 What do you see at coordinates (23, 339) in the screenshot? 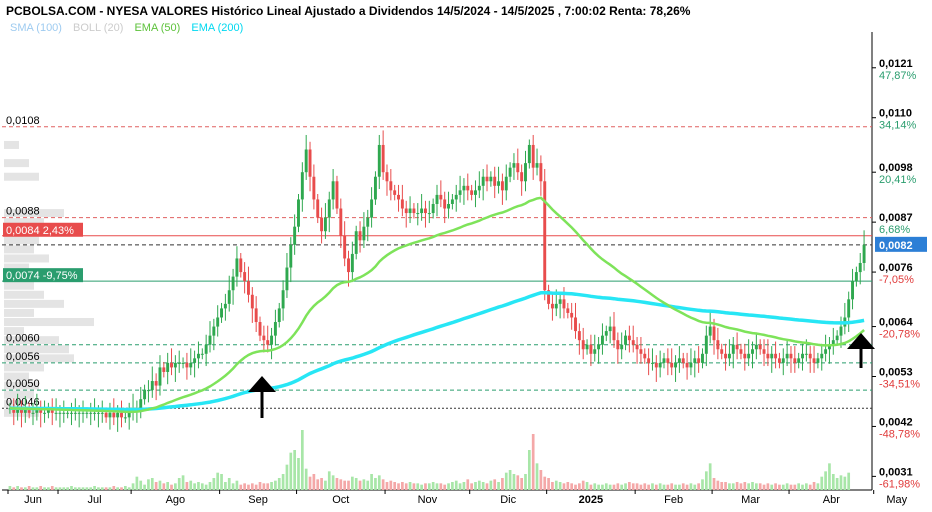
I see `reference-label: 0,0060` at bounding box center [23, 339].